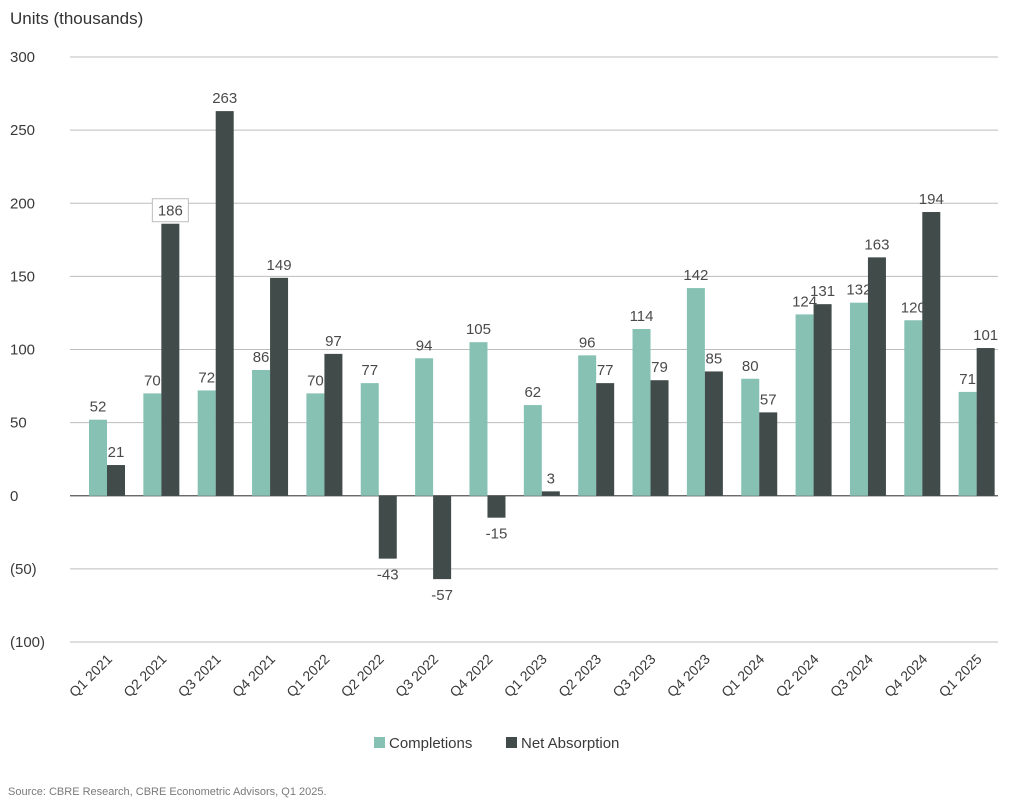 The height and width of the screenshot is (806, 1024). Describe the element at coordinates (633, 675) in the screenshot. I see `x-tick-label: Q3 2023` at that location.